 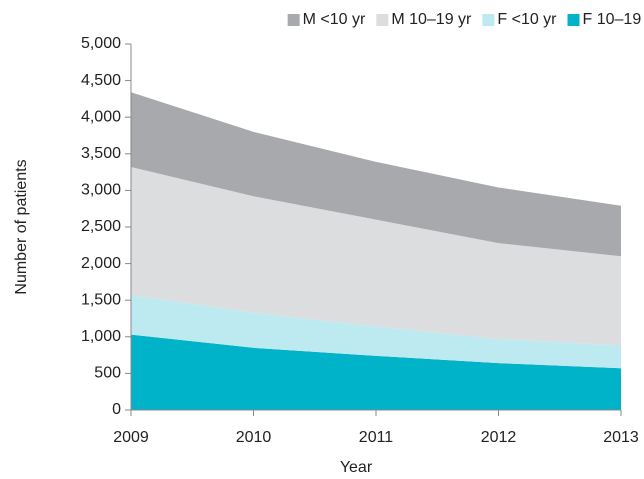 I want to click on legend-label: M 10–19 yr, so click(x=431, y=19).